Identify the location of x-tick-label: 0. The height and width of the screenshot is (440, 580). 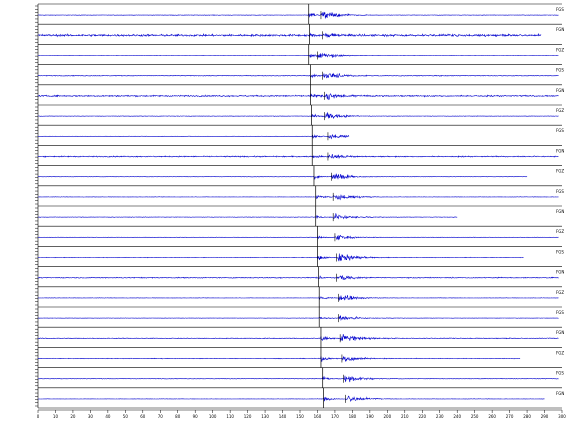
(38, 416).